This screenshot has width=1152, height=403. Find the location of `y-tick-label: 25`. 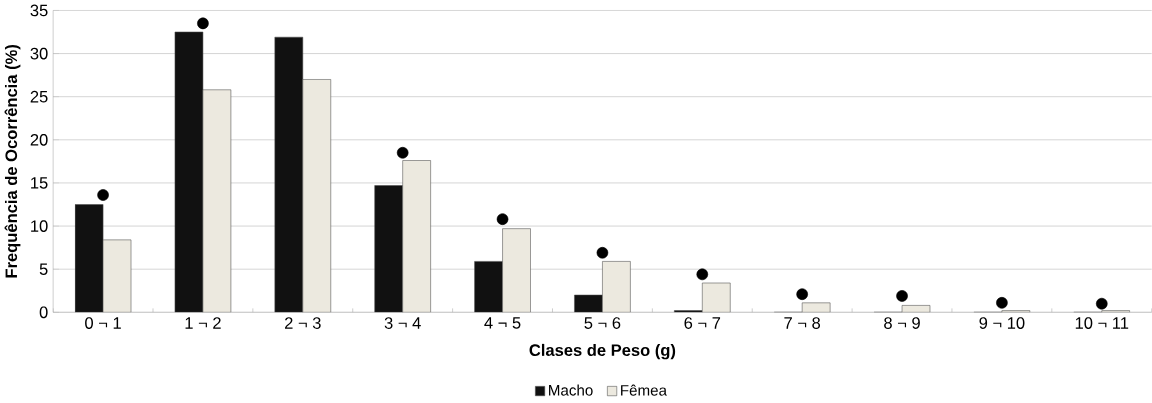

y-tick-label: 25 is located at coordinates (39, 96).